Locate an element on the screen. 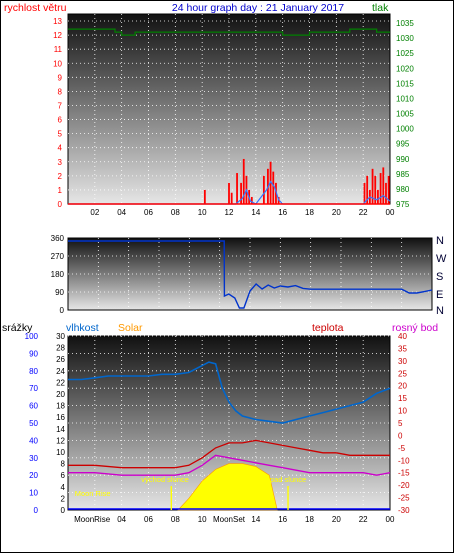 This screenshot has width=456, height=555. humidity-line is located at coordinates (229, 392).